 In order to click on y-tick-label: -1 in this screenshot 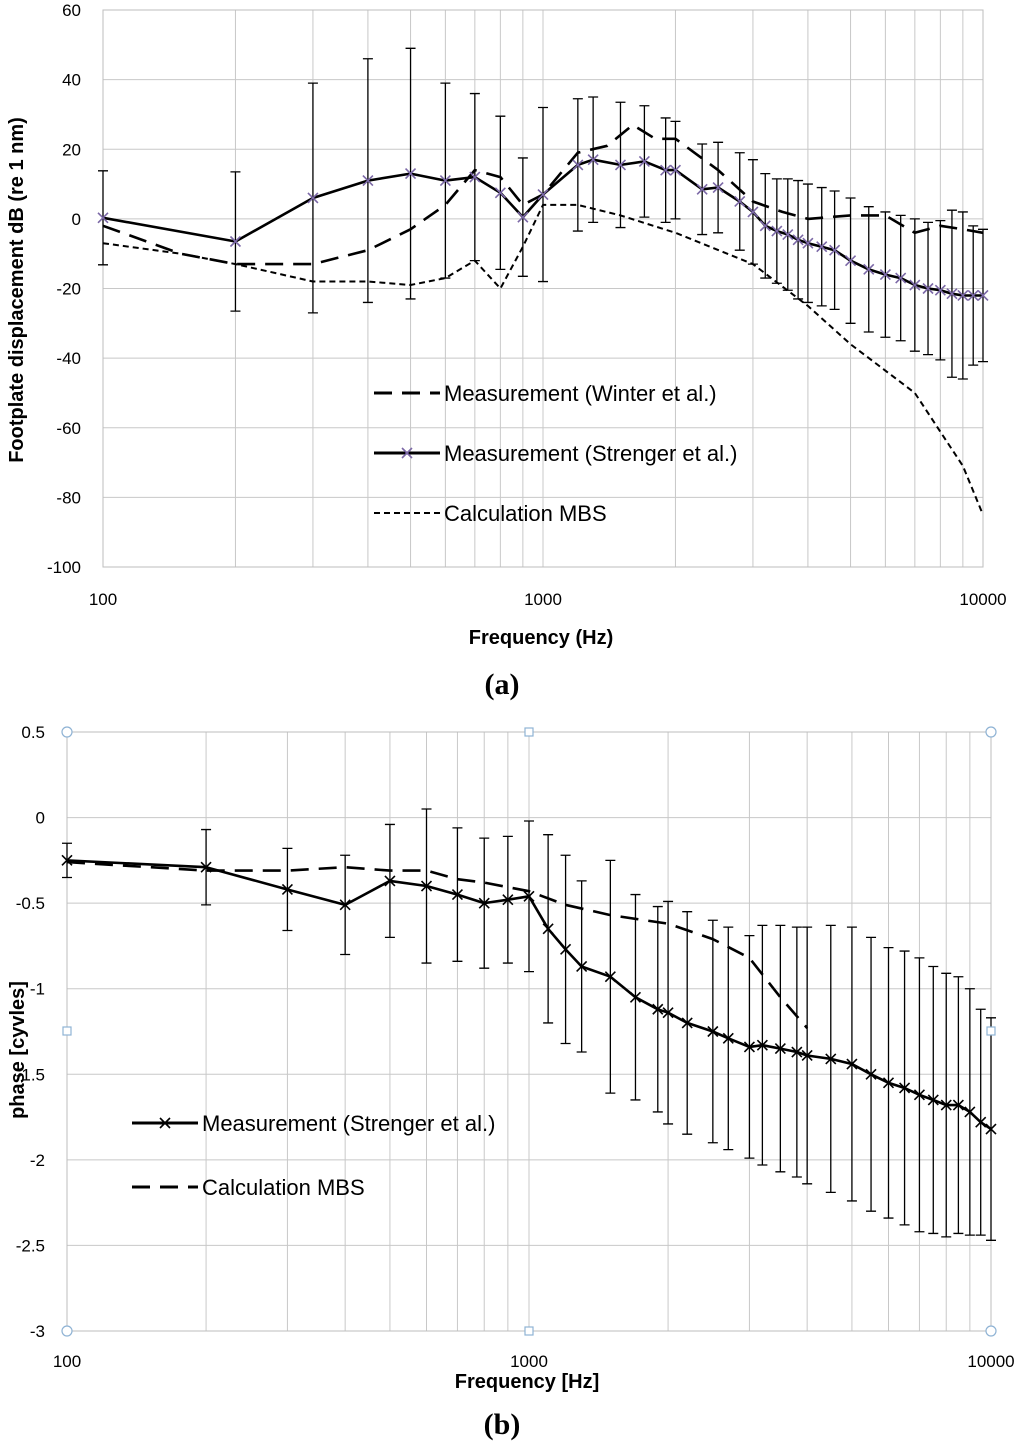, I will do `click(37, 989)`.